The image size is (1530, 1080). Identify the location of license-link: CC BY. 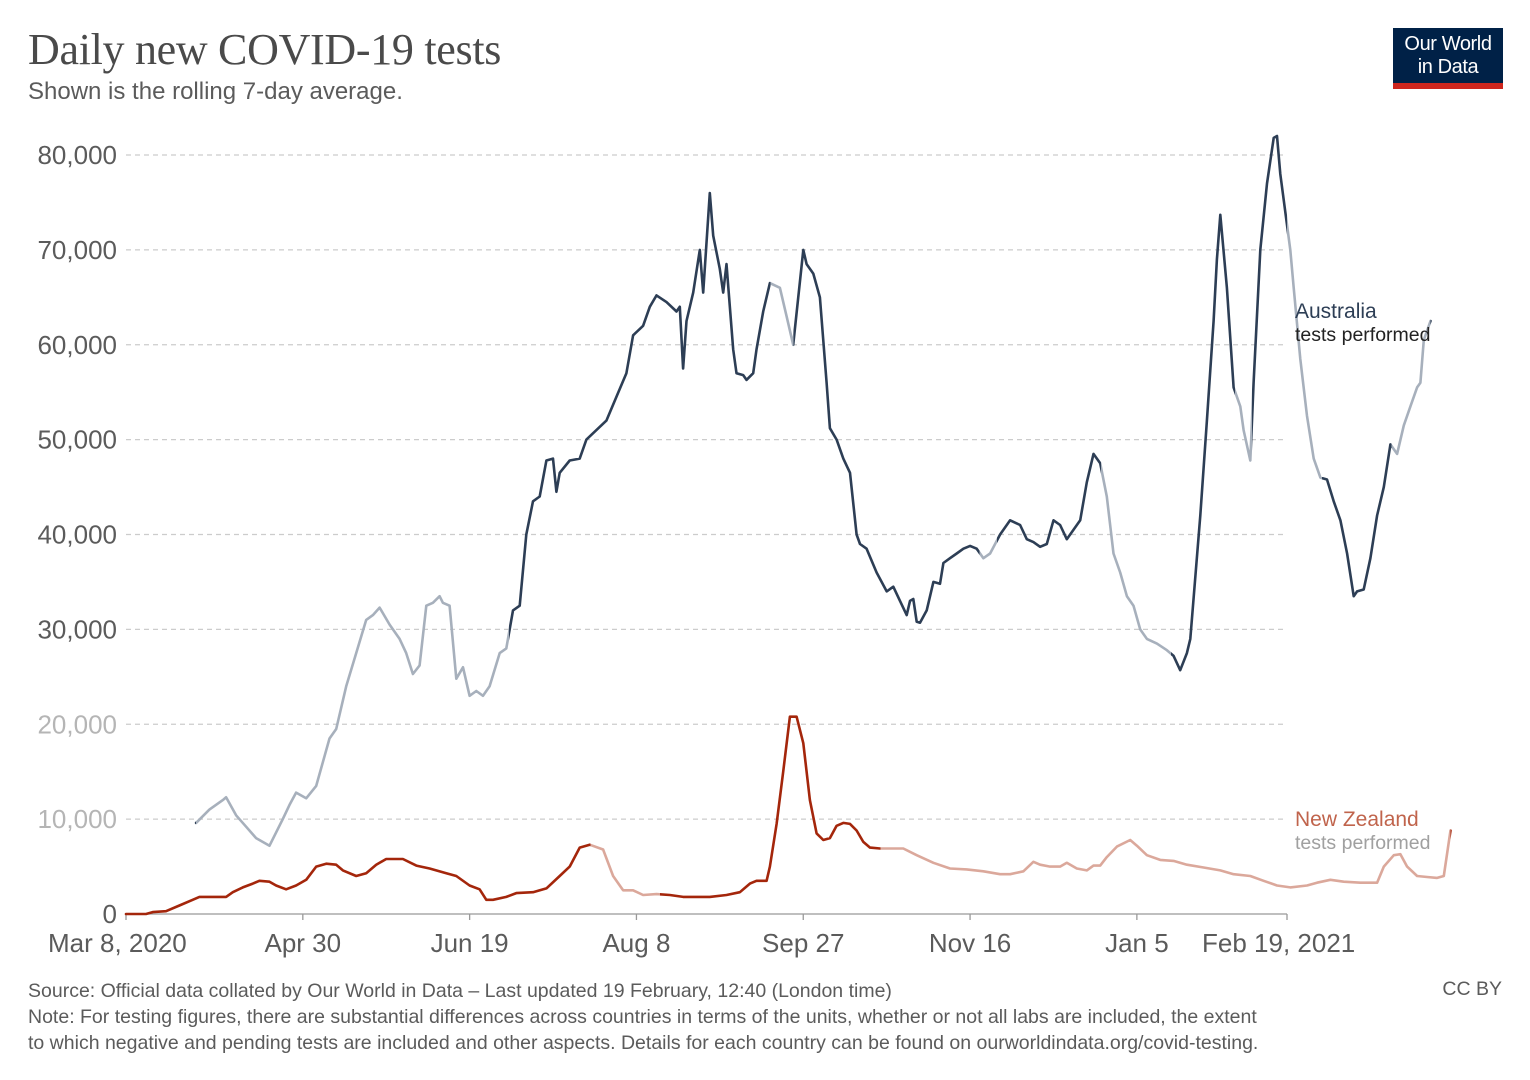
(1472, 989).